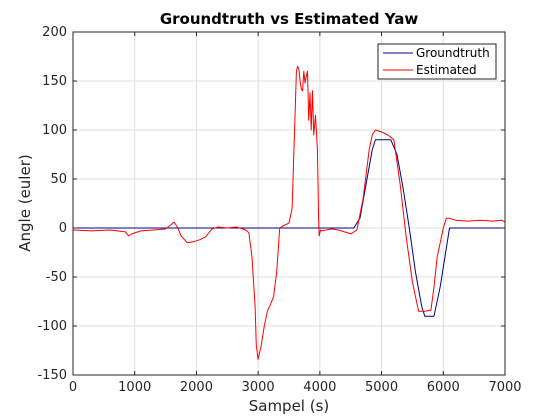 Image resolution: width=560 pixels, height=420 pixels. Describe the element at coordinates (258, 387) in the screenshot. I see `x-tick-label: 3000` at that location.